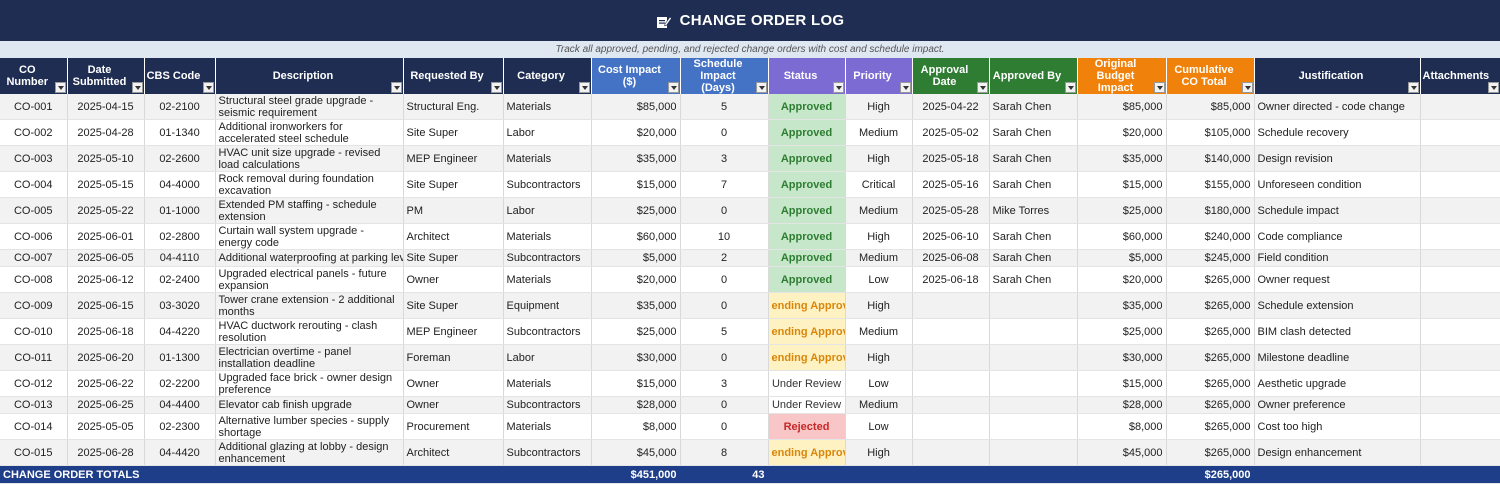 This screenshot has width=1500, height=484. Describe the element at coordinates (724, 107) in the screenshot. I see `cell-sched: 5` at that location.